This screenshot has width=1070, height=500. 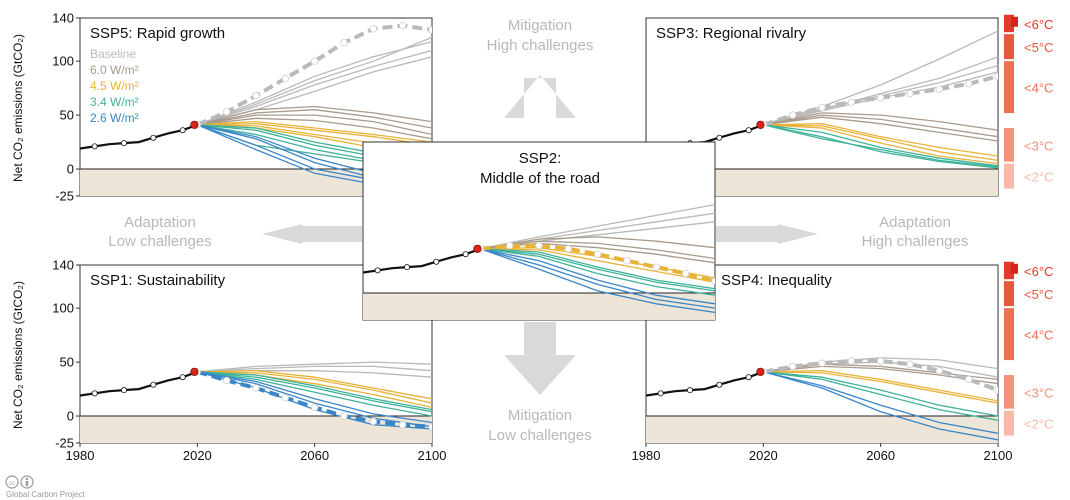 I want to click on center-title-line1: SSP2:, so click(x=540, y=158).